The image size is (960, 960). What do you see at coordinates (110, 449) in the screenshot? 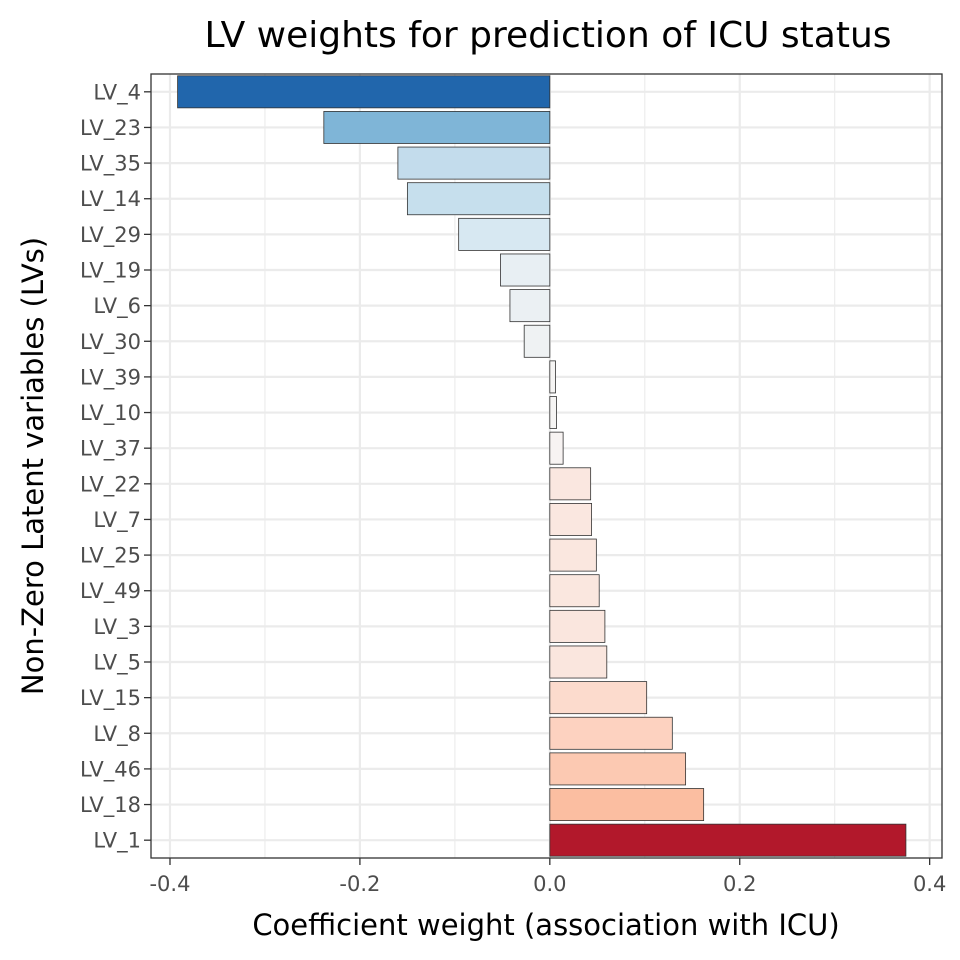
I see `y-tick-label: LV_37` at bounding box center [110, 449].